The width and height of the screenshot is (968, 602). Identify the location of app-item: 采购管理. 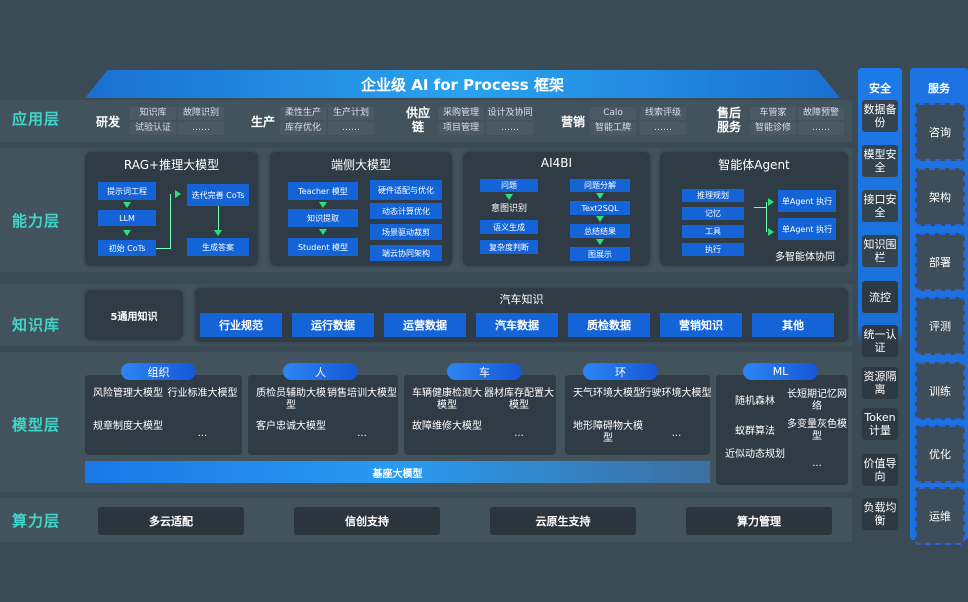
(461, 113).